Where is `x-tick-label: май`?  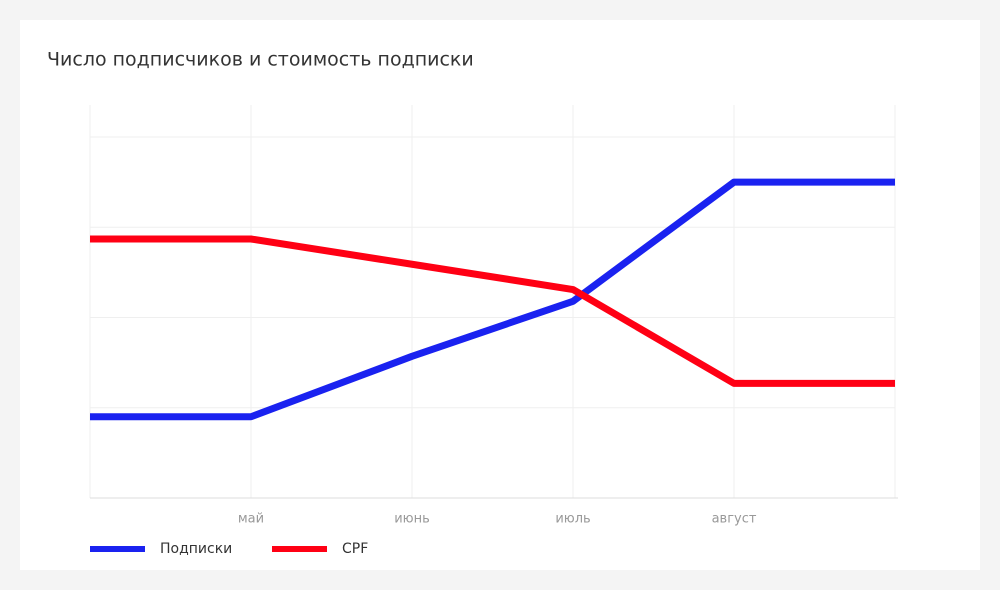
x-tick-label: май is located at coordinates (251, 519).